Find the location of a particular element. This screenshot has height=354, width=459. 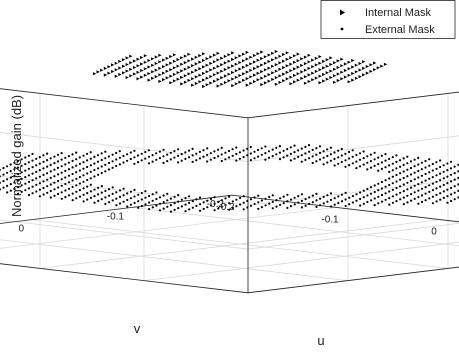

x-tick-label: 0 is located at coordinates (434, 232).